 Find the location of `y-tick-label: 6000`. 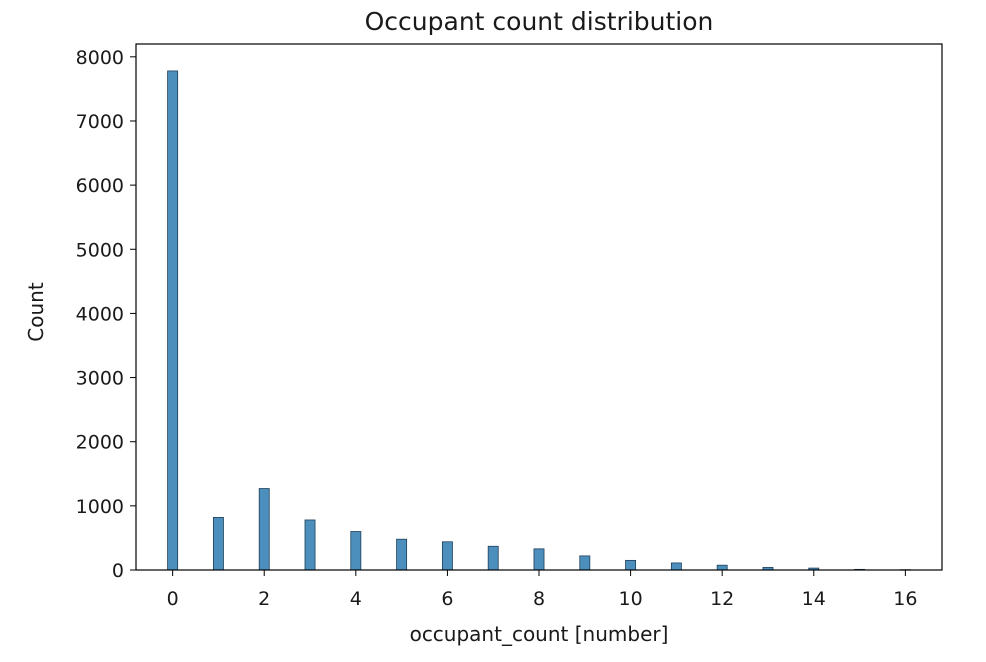

y-tick-label: 6000 is located at coordinates (100, 186).